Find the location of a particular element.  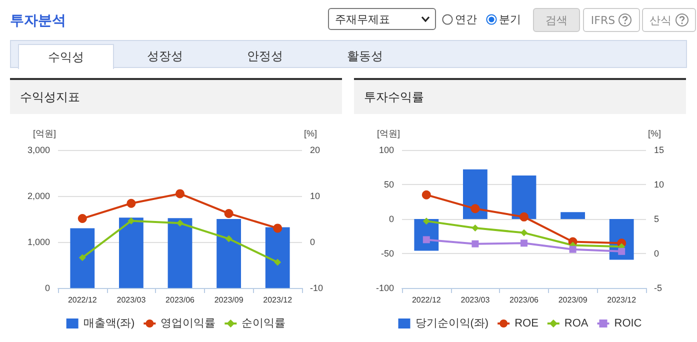

text: 연간 is located at coordinates (466, 19).